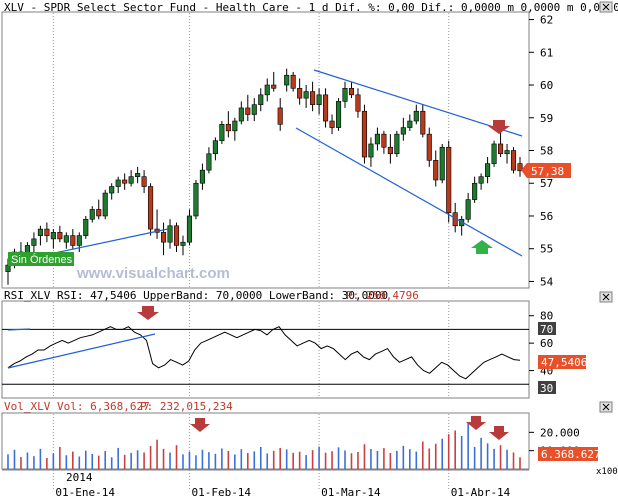 The width and height of the screenshot is (618, 502). Describe the element at coordinates (546, 249) in the screenshot. I see `price-y-tick-label: 55` at that location.